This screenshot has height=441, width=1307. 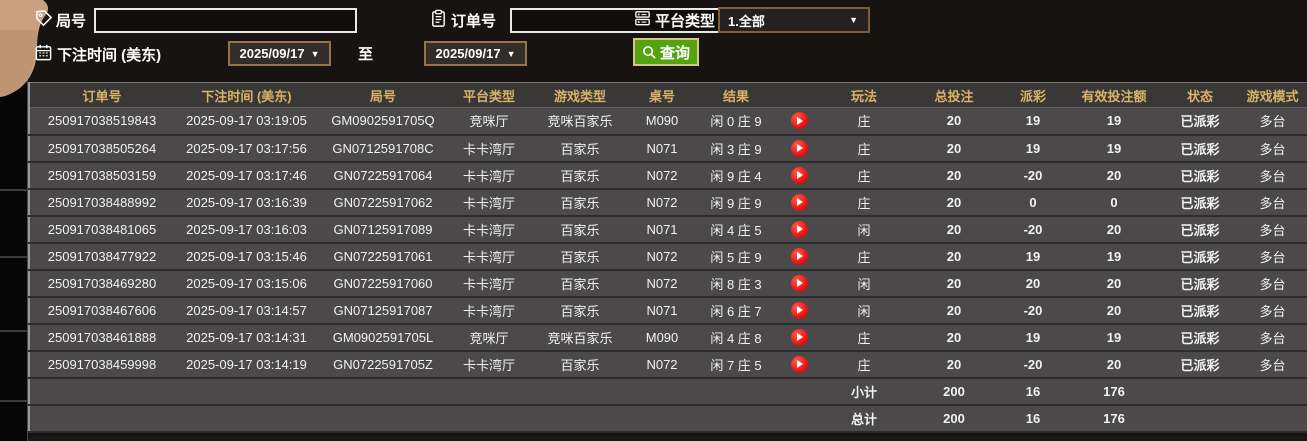 I want to click on cell-wager: 闲, so click(x=864, y=283).